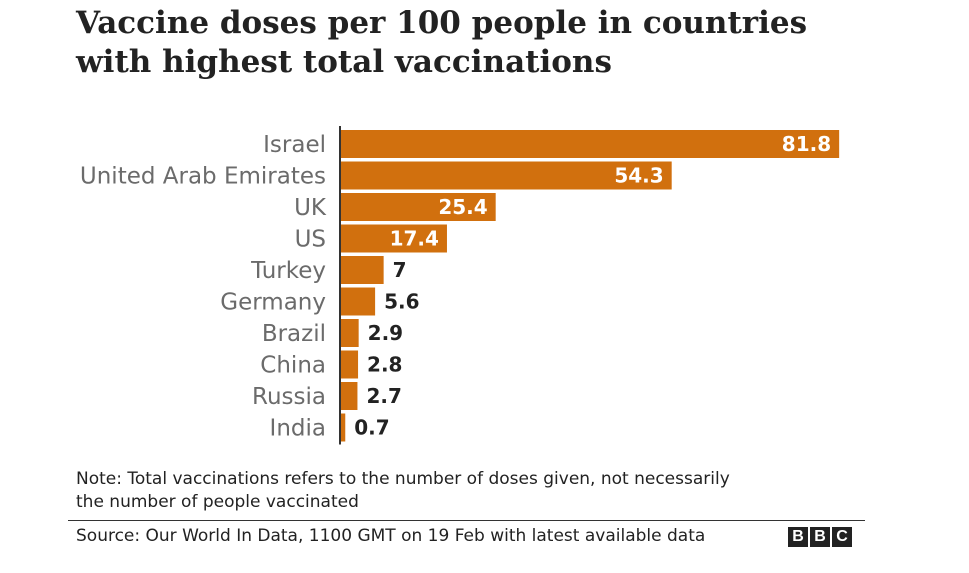 Image resolution: width=969 pixels, height=573 pixels. Describe the element at coordinates (293, 366) in the screenshot. I see `category-label-china: China` at that location.